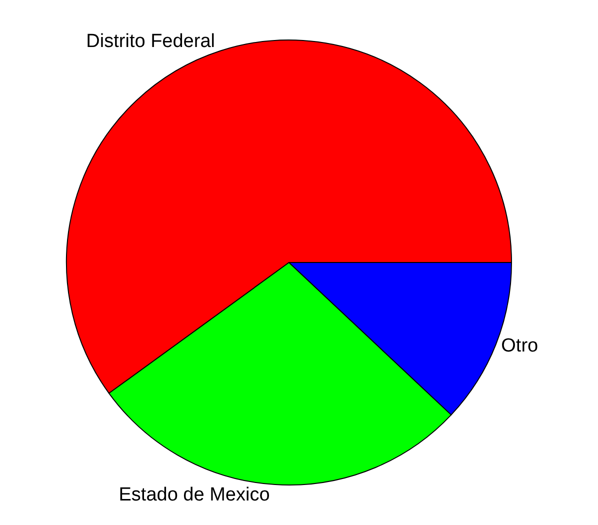  I want to click on slice-label: Distrito Federal, so click(150, 41).